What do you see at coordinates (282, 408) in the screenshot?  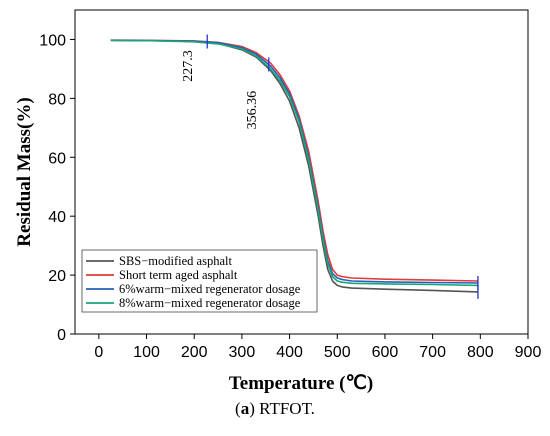 I see `caption-suffix: ) RTFOT.` at bounding box center [282, 408].